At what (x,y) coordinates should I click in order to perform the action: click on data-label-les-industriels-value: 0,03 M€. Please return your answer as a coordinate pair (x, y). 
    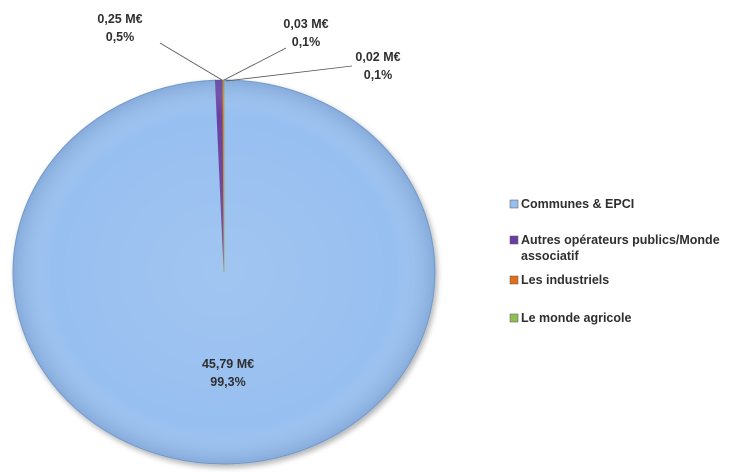
    Looking at the image, I should click on (305, 24).